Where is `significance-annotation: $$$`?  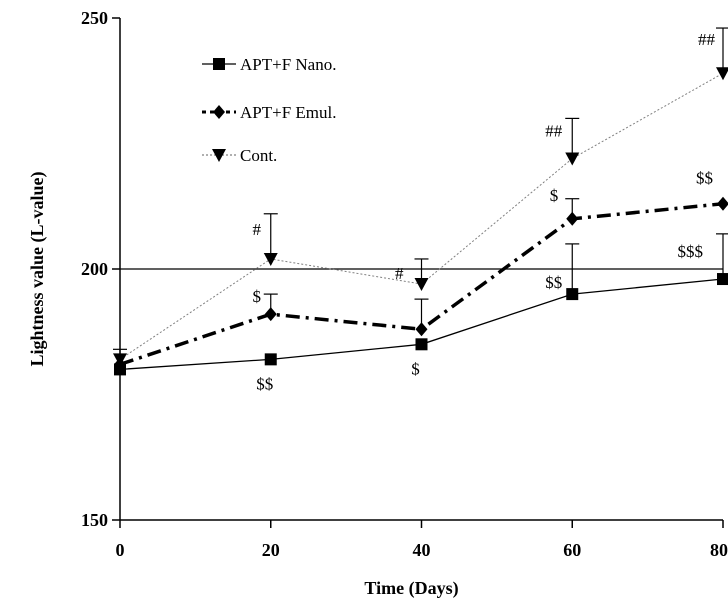
significance-annotation: $$$ is located at coordinates (691, 251).